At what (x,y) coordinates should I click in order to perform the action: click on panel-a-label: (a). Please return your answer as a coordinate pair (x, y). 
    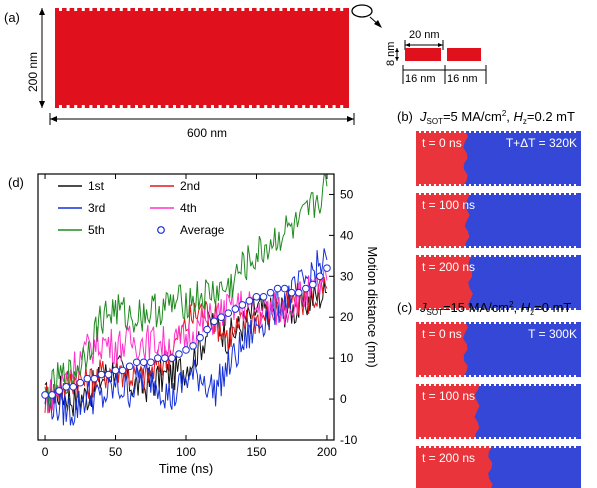
    Looking at the image, I should click on (12, 17).